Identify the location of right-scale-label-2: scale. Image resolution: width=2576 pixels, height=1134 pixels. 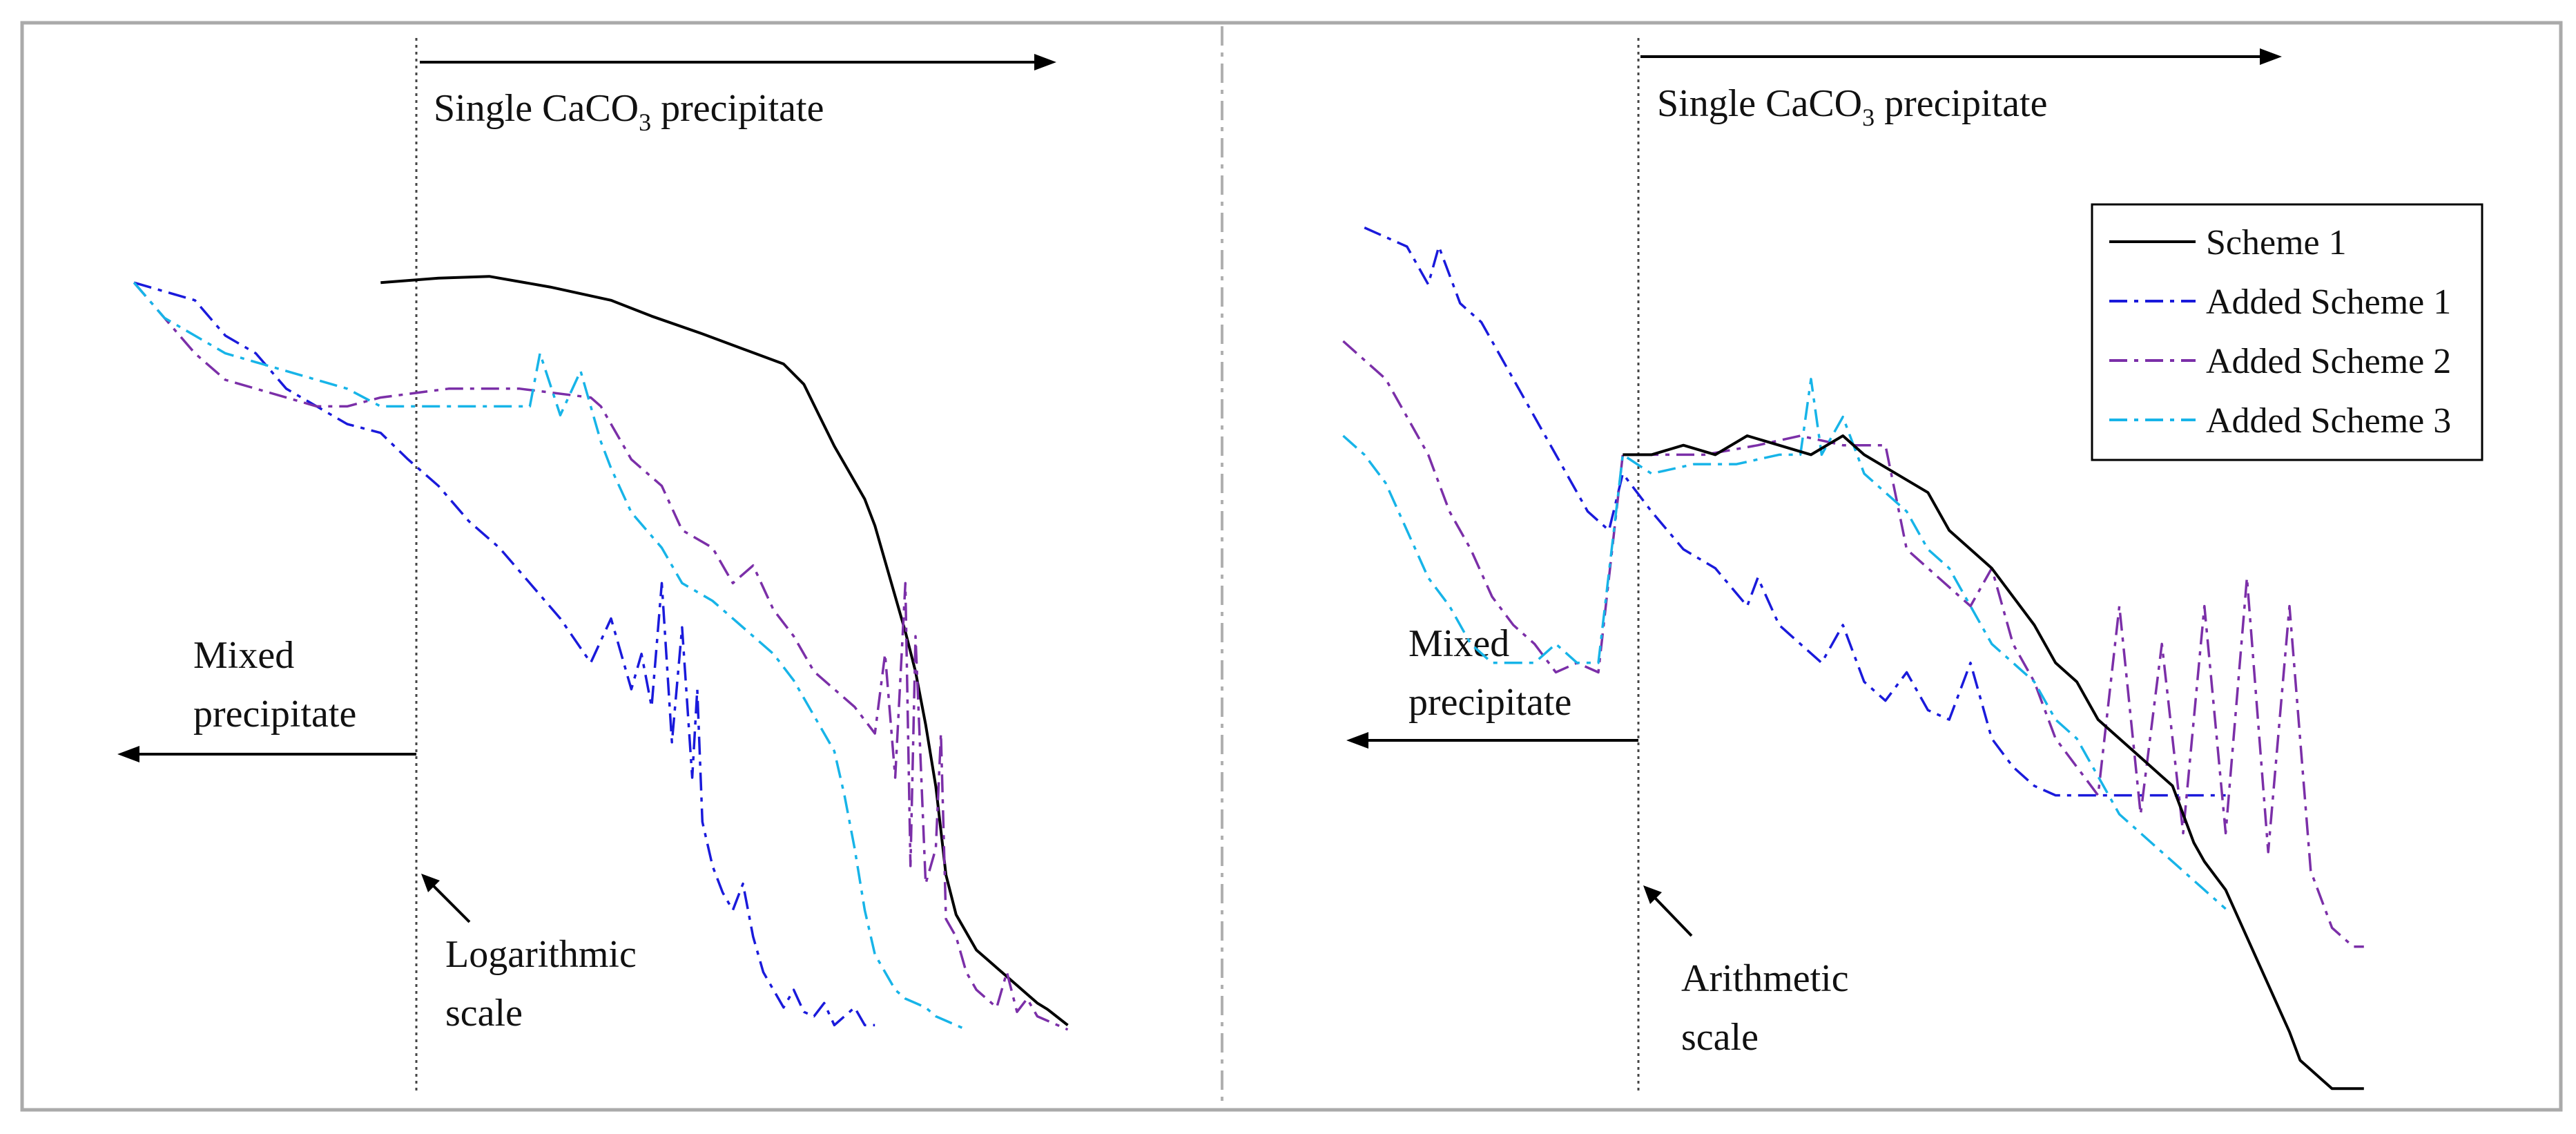
(1720, 1037).